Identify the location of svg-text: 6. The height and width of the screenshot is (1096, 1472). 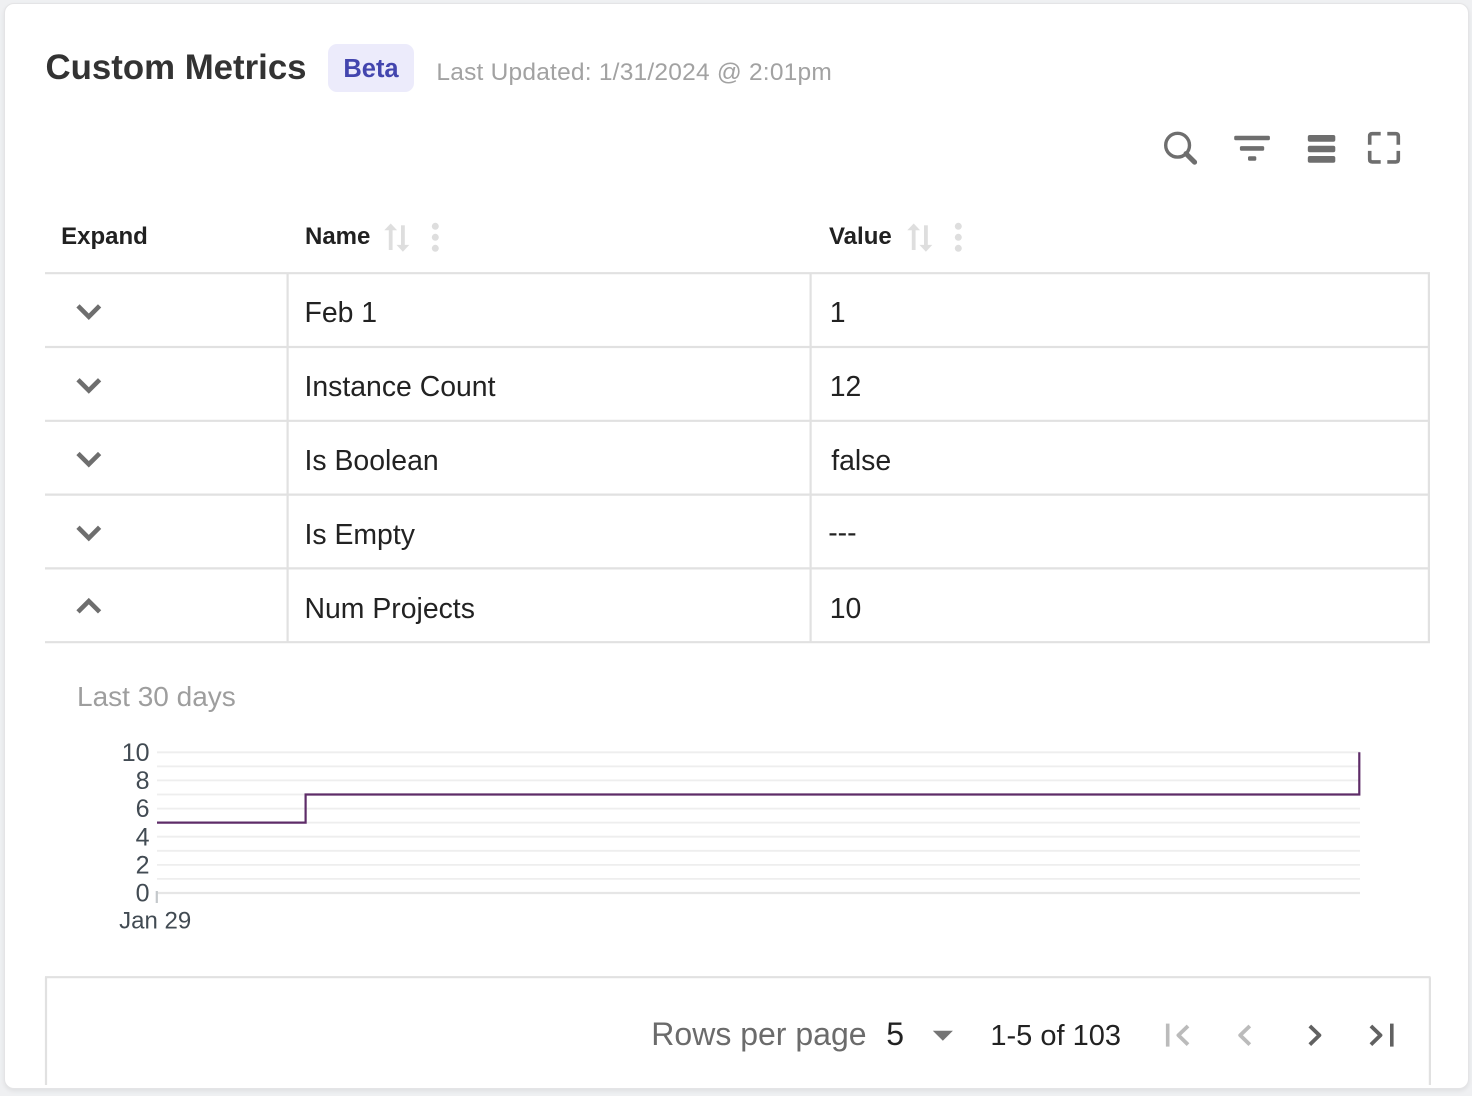
(143, 809).